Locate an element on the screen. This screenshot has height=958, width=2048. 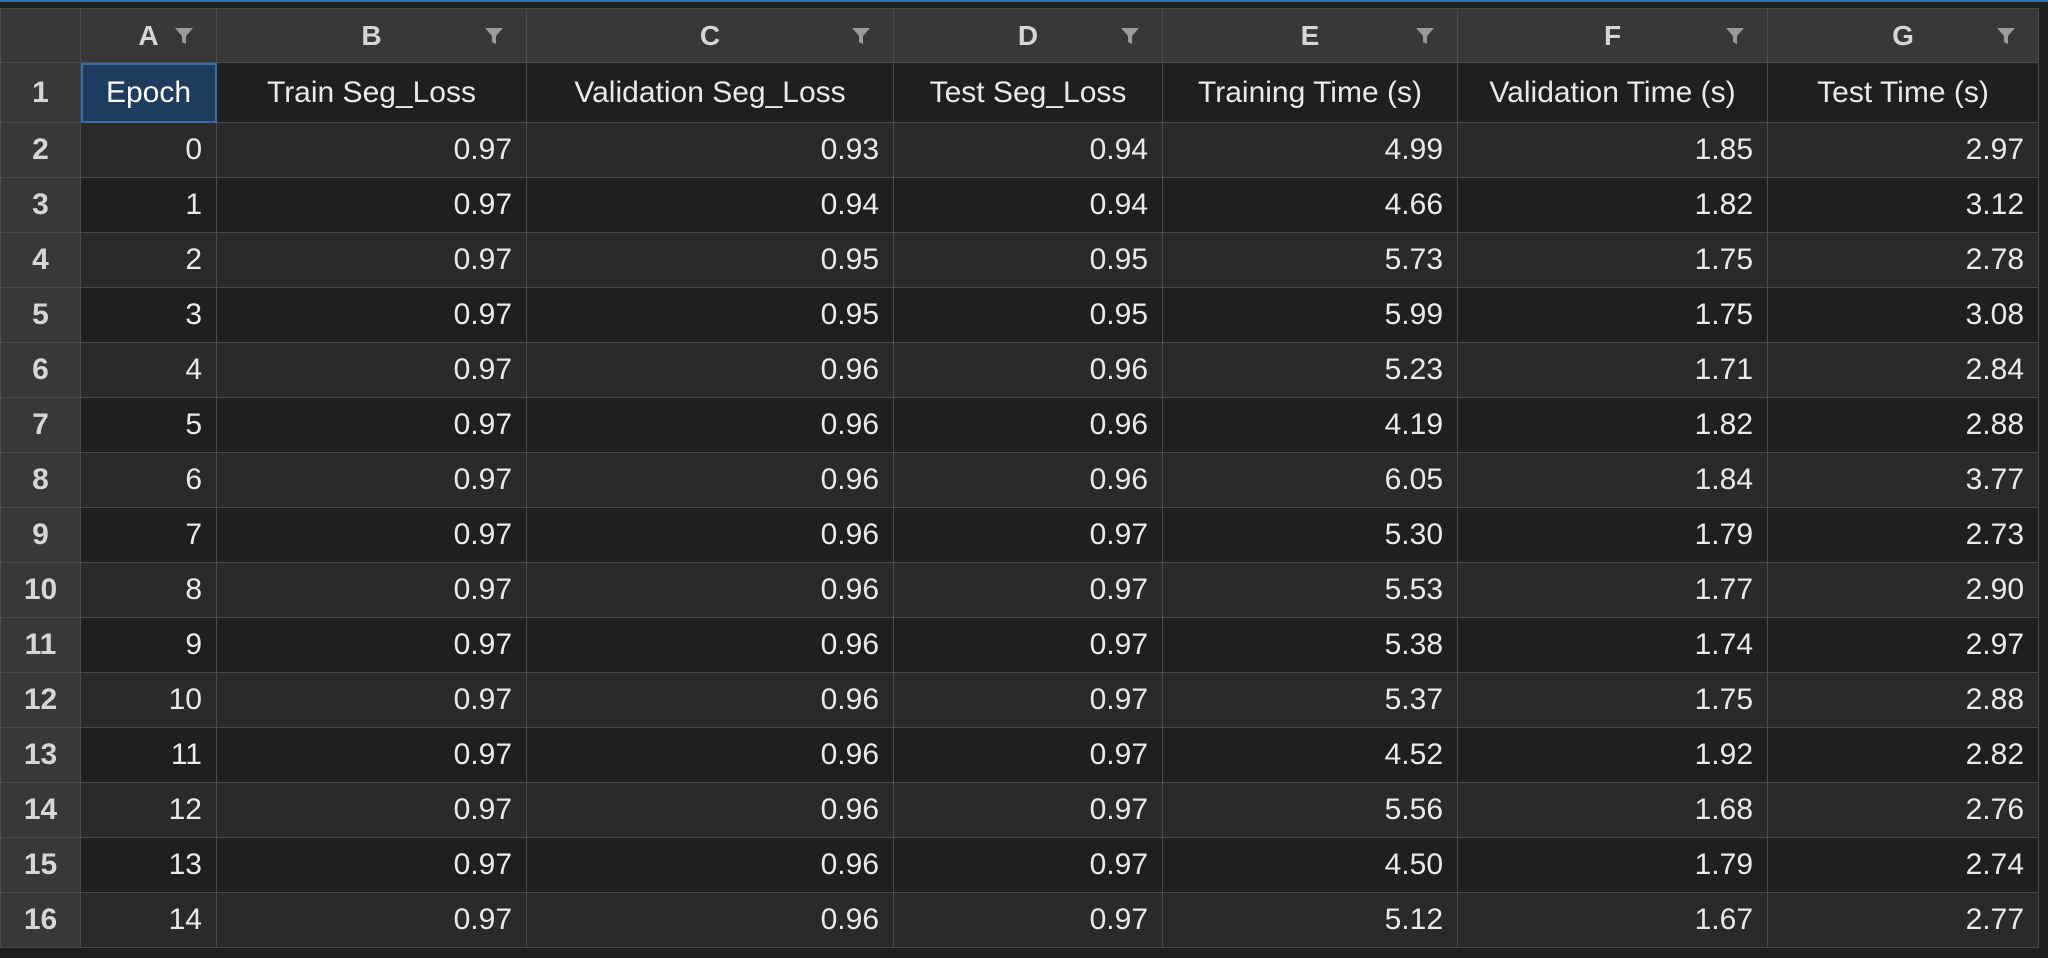
header-cell: Training Time (s) is located at coordinates (1310, 92).